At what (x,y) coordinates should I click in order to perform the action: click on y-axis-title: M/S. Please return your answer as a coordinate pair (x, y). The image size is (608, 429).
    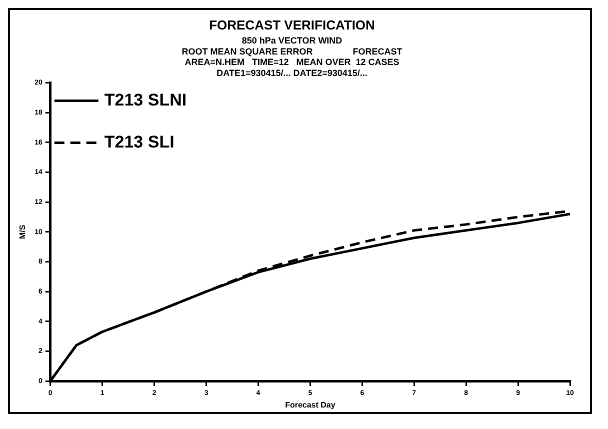
    Looking at the image, I should click on (23, 232).